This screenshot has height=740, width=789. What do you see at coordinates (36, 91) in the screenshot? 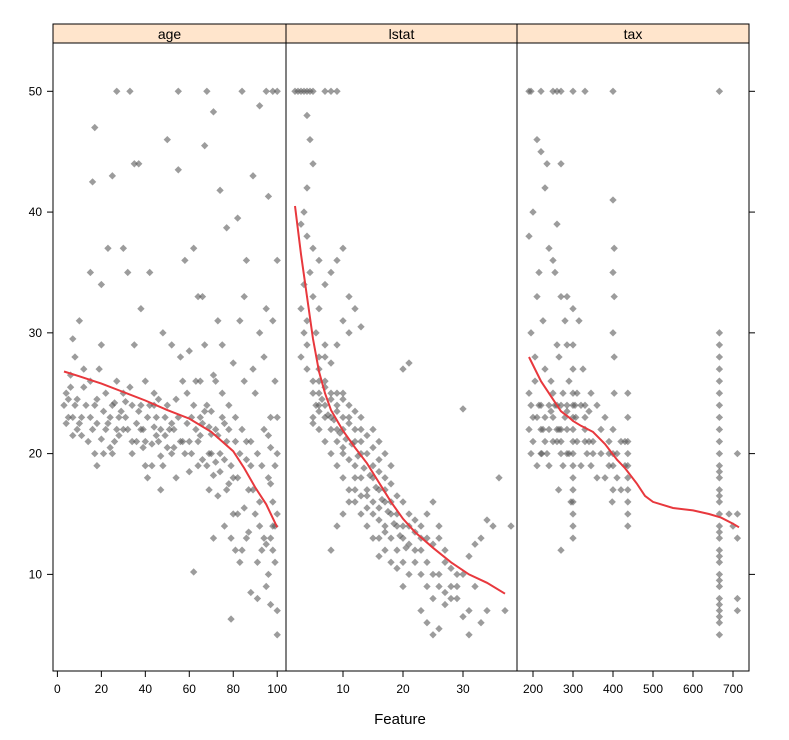
I see `y-tick-label: 50` at bounding box center [36, 91].